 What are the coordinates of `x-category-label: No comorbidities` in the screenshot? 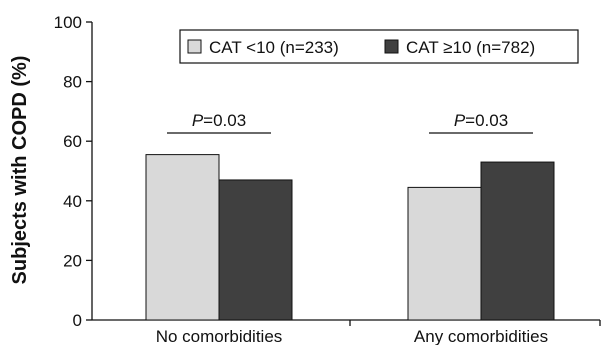 It's located at (219, 336).